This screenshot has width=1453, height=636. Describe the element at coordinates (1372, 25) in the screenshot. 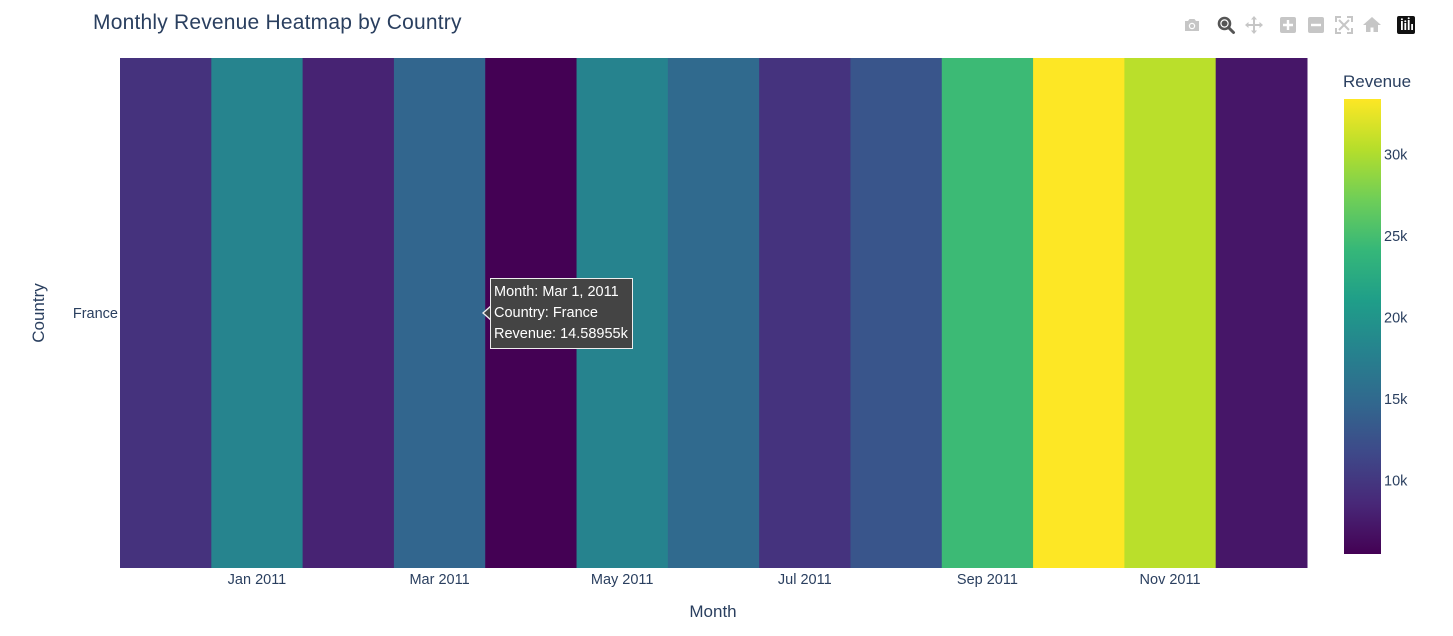

I see `reset-axes-icon` at that location.